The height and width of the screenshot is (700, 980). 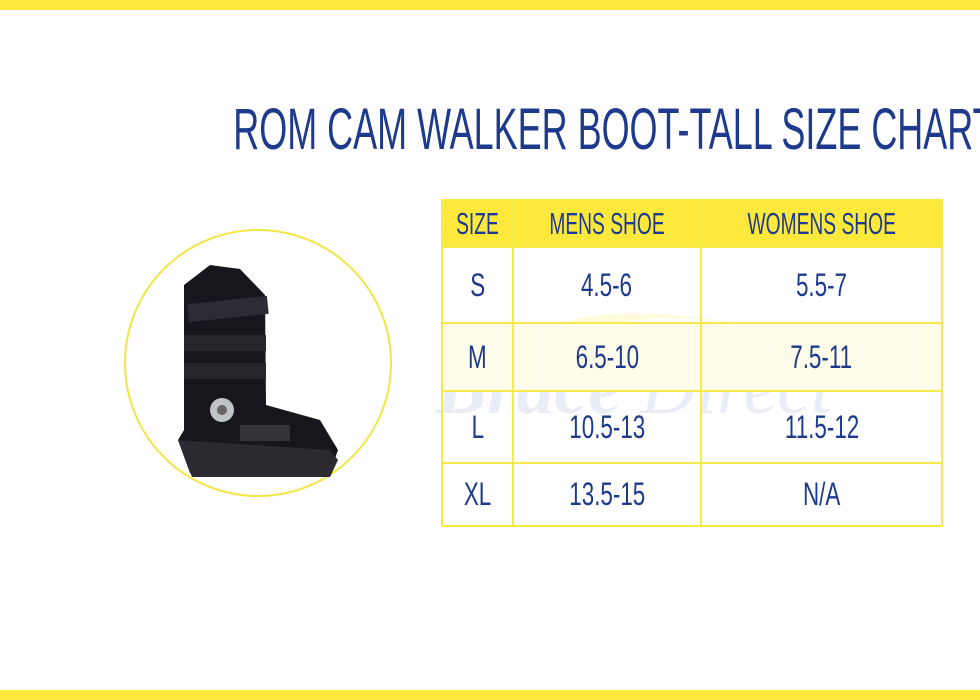 I want to click on table-row: M 6.5-10 7.5-11, so click(x=692, y=357).